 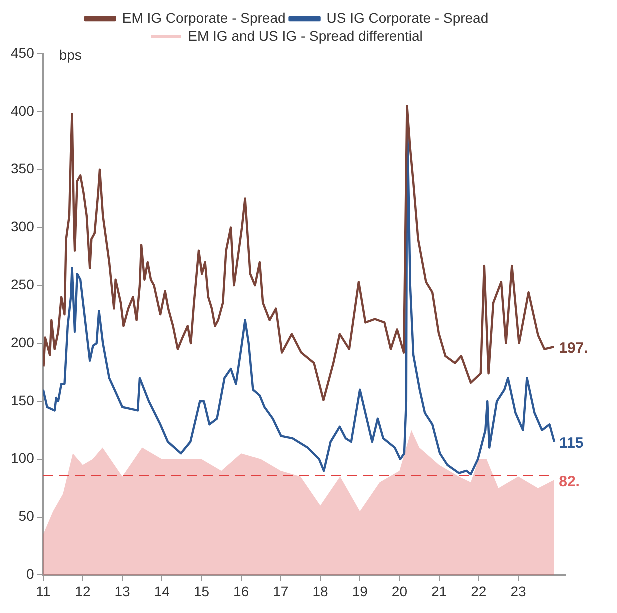 What do you see at coordinates (70, 54) in the screenshot?
I see `y-axis-title: bps` at bounding box center [70, 54].